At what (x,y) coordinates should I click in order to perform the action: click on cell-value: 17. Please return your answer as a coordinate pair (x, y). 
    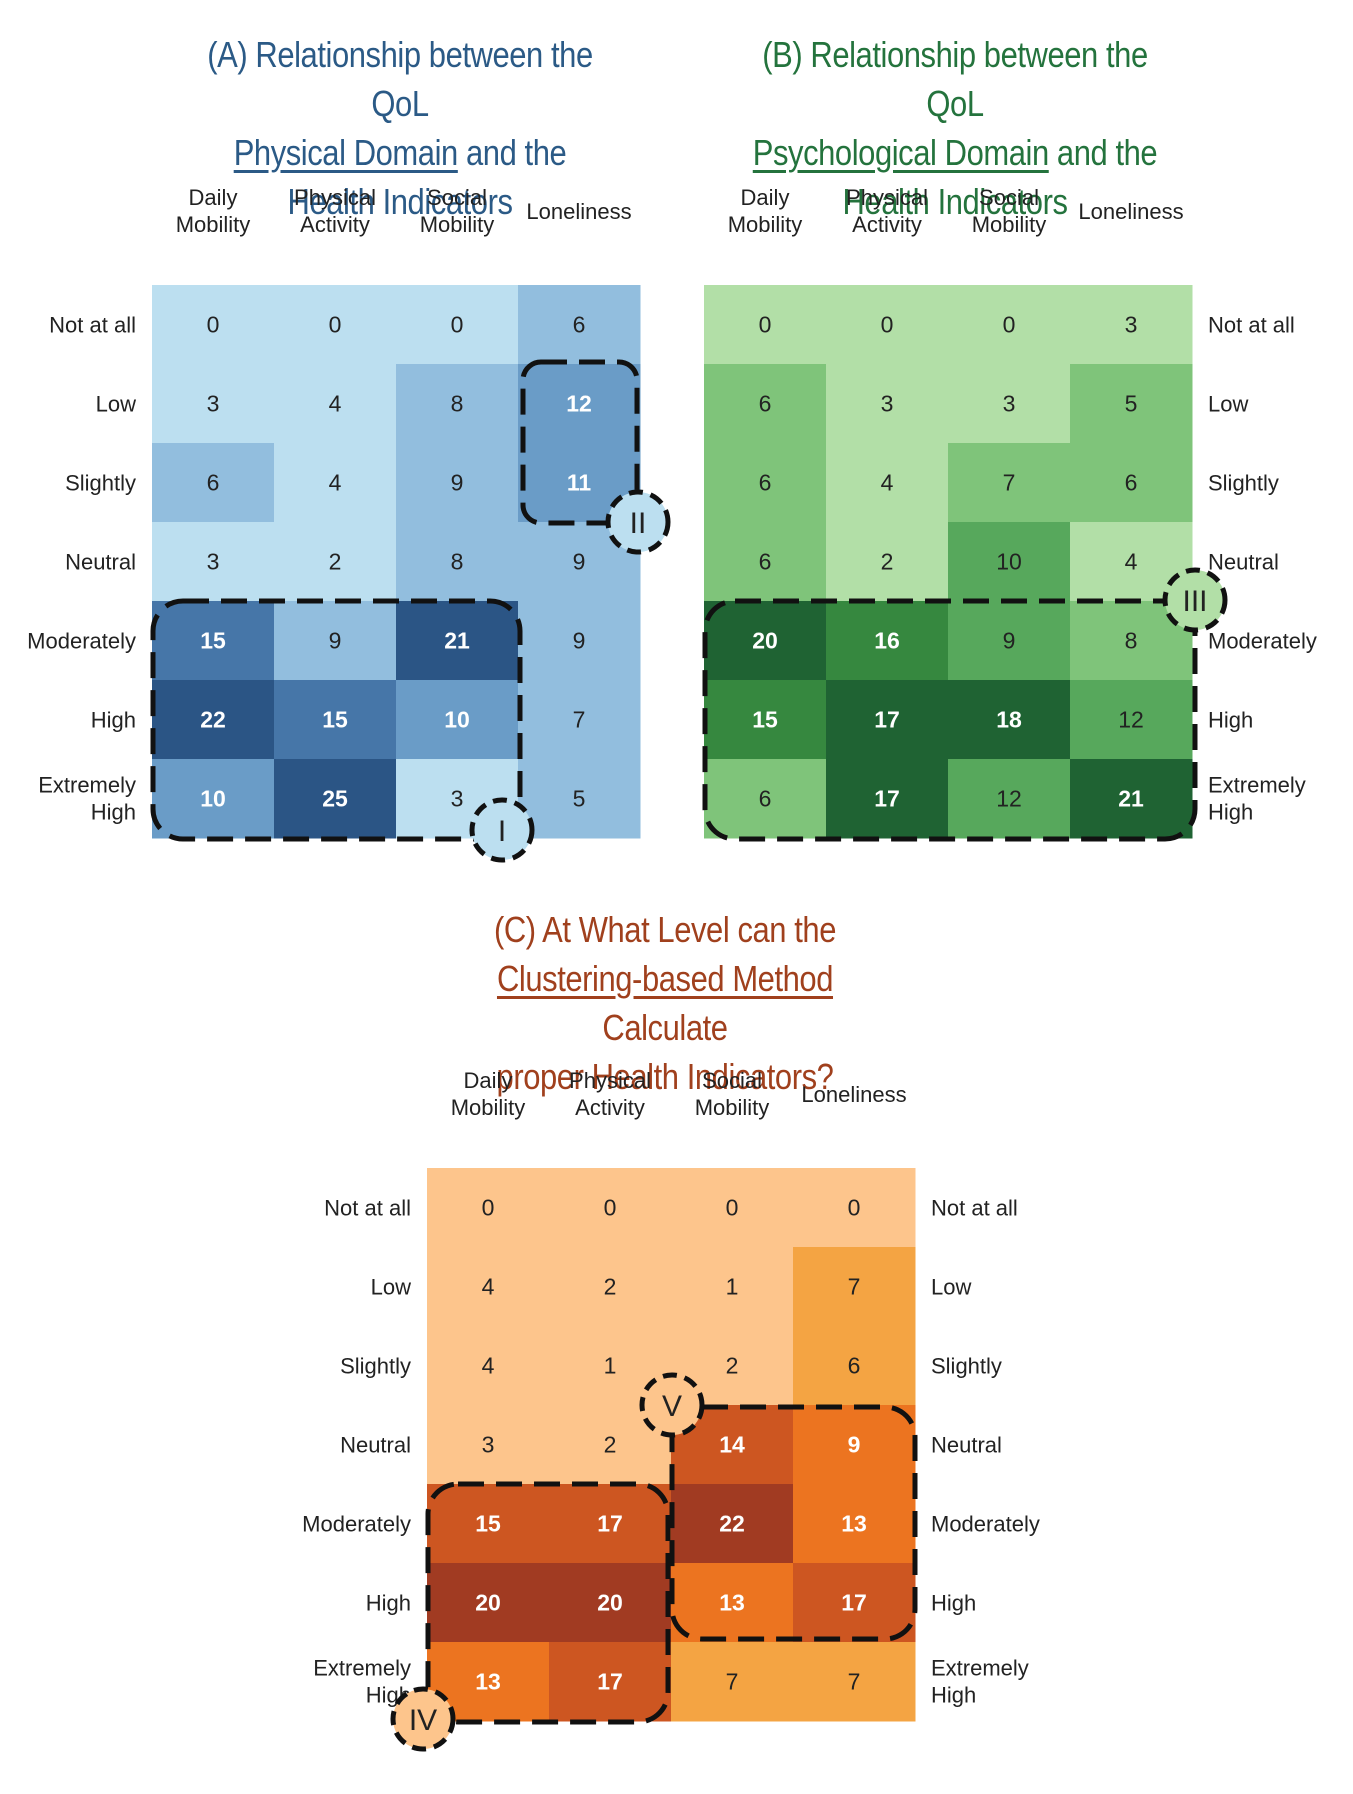
    Looking at the image, I should click on (887, 720).